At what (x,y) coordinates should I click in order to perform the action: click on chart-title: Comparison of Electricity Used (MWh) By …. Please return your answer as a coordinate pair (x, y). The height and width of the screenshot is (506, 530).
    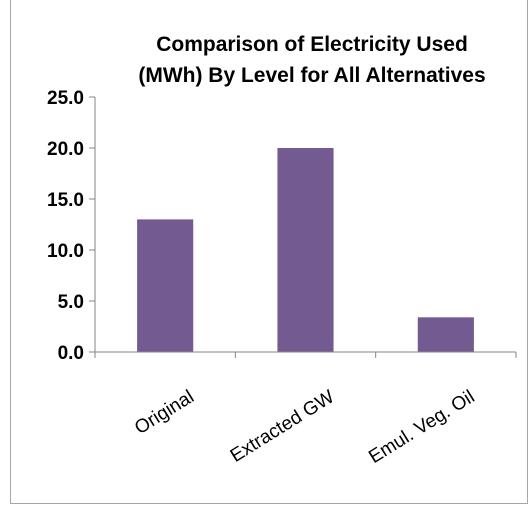
    Looking at the image, I should click on (311, 60).